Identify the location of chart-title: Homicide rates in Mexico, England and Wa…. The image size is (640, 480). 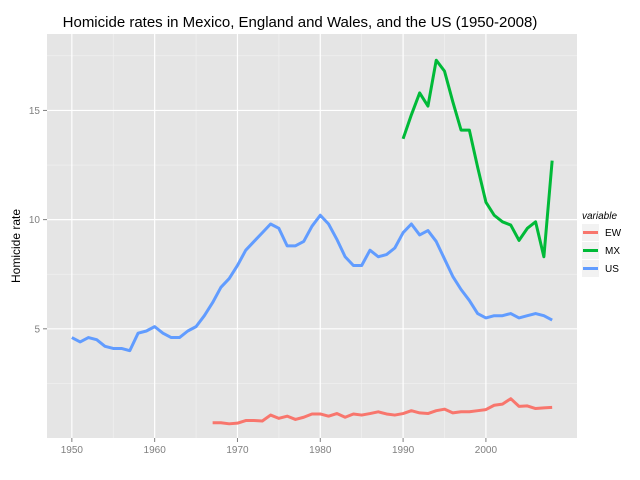
(300, 22).